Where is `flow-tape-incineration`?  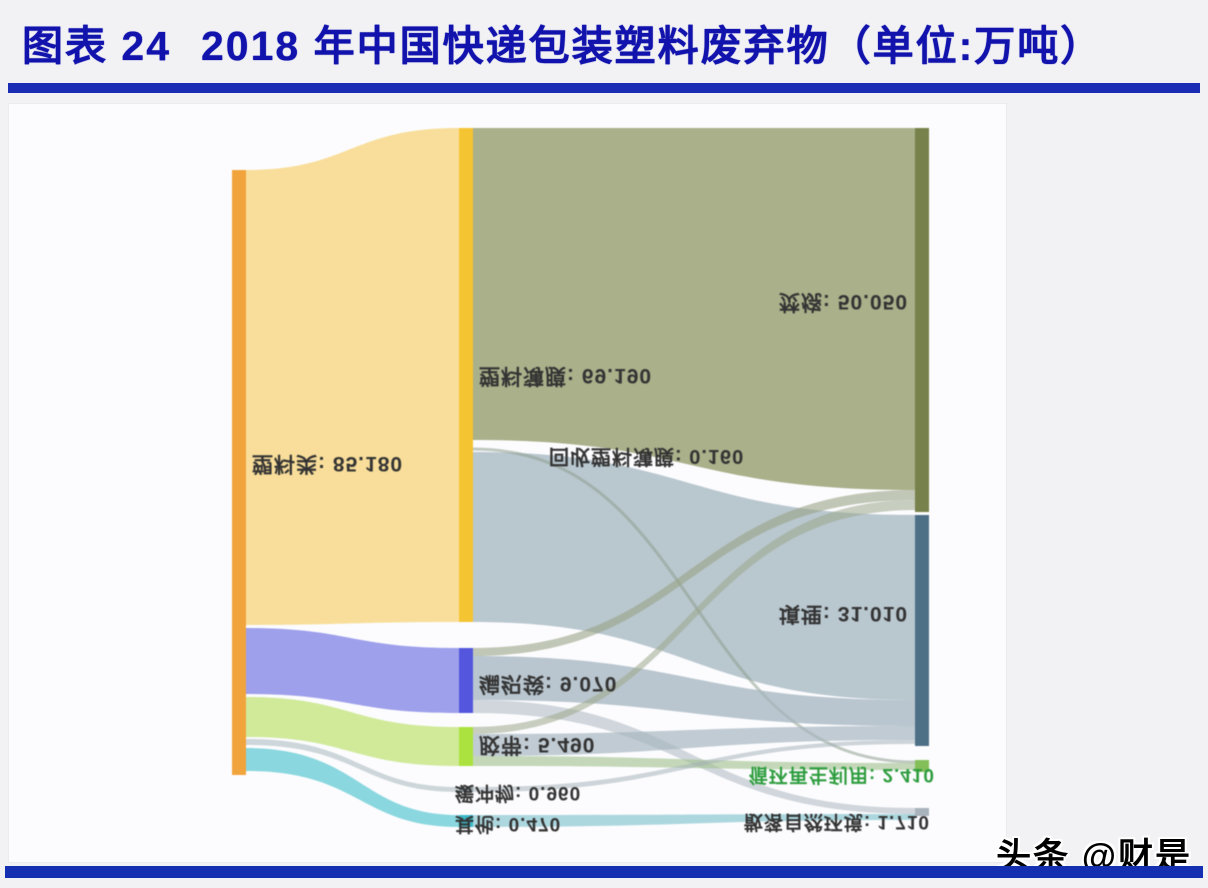
flow-tape-incineration is located at coordinates (694, 617).